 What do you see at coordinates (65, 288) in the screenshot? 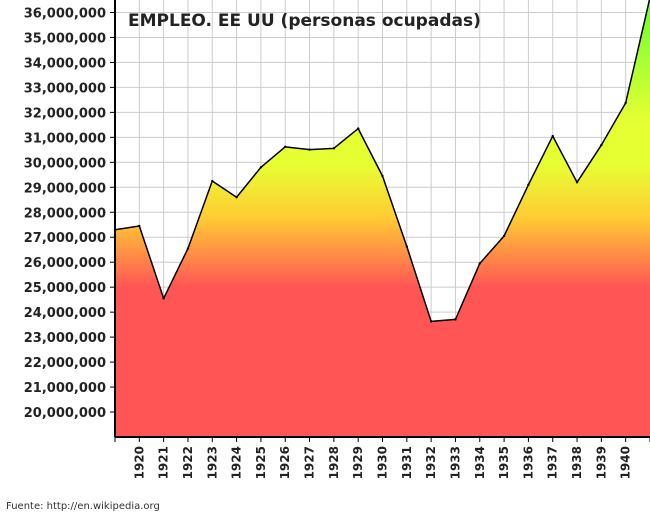
I see `y-tick-label: 25,000,000` at bounding box center [65, 288].